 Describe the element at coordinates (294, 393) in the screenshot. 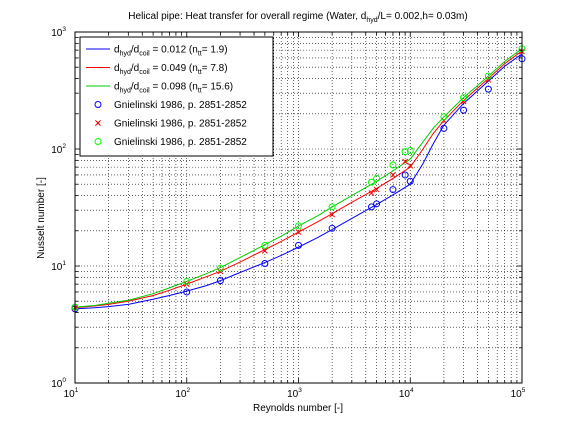

I see `x-tick-label: 10³` at that location.